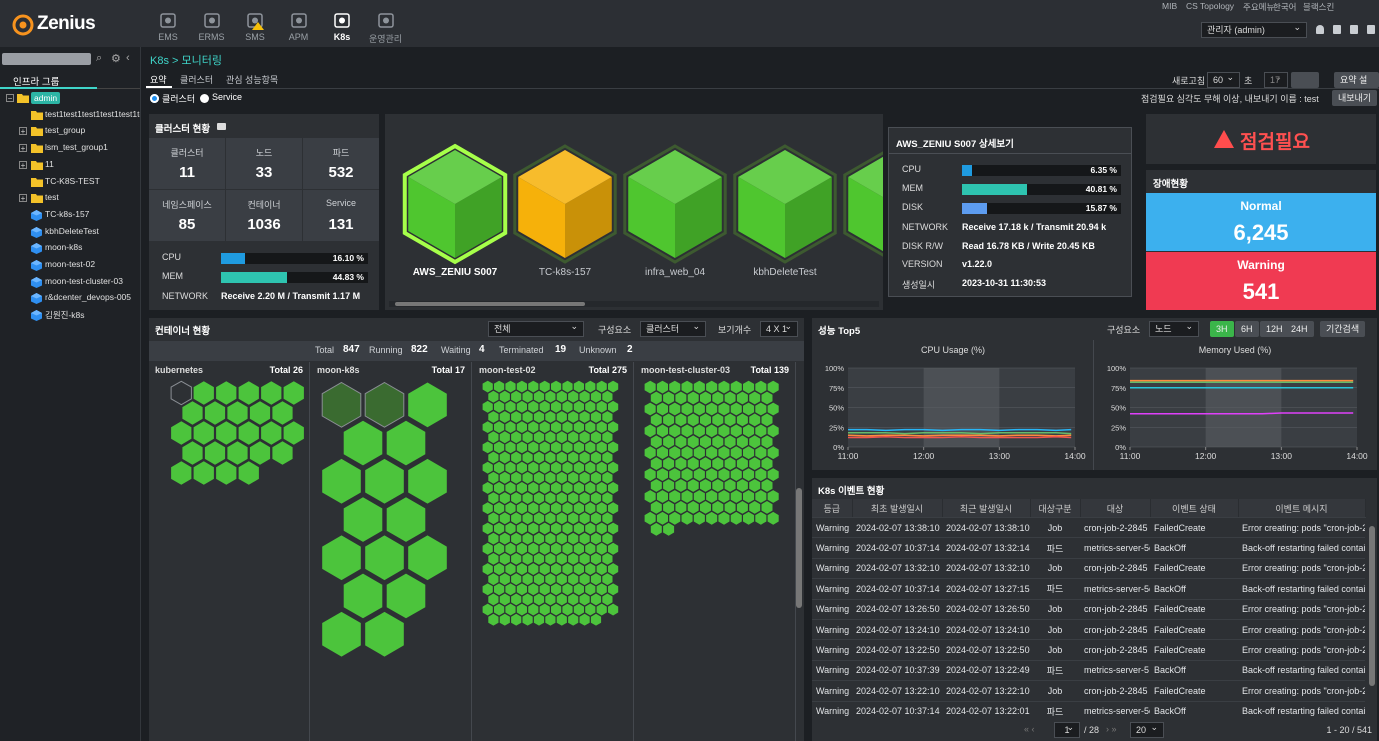  Describe the element at coordinates (1355, 98) in the screenshot. I see `export-button: 내보내기` at that location.